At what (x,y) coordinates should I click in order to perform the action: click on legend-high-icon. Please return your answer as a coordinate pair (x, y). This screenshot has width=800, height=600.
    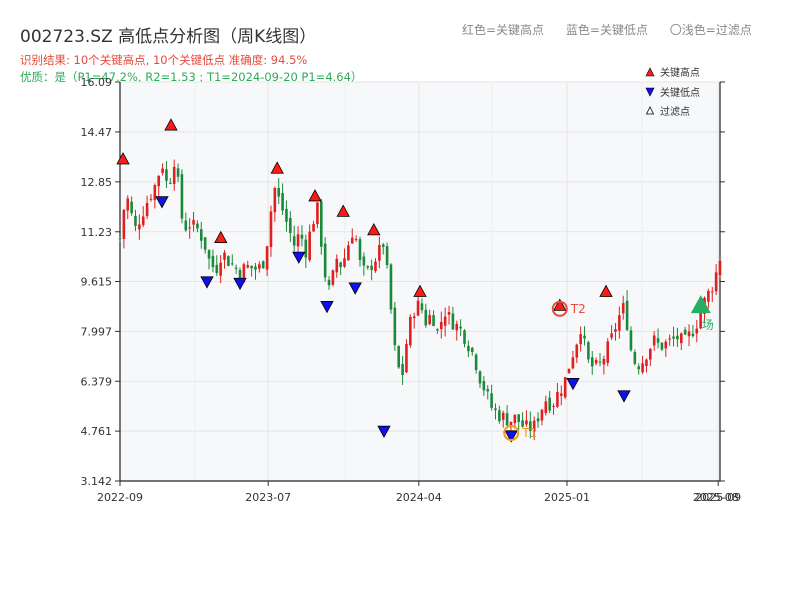
    Looking at the image, I should click on (650, 72).